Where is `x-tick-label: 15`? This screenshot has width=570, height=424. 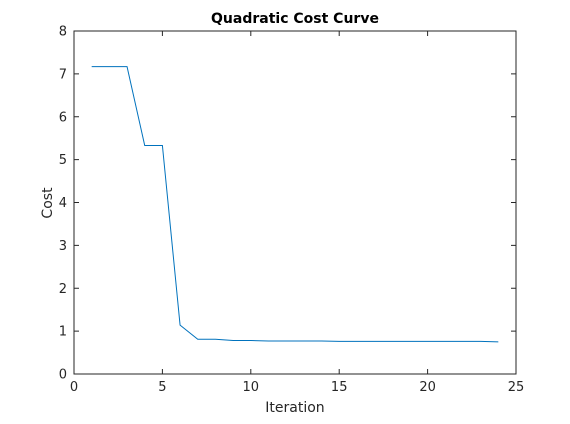
x-tick-label: 15 is located at coordinates (339, 387).